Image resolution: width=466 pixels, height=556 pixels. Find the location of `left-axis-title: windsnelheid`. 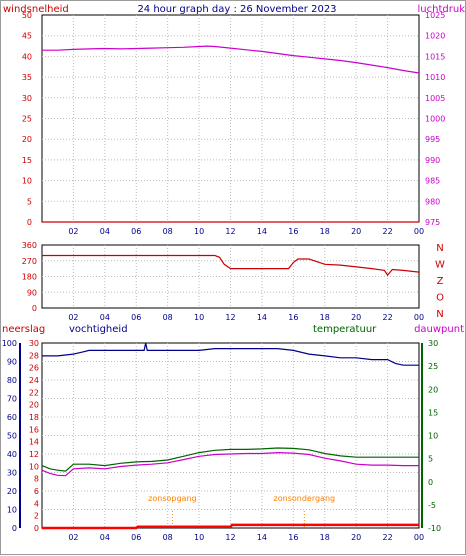

left-axis-title: windsnelheid is located at coordinates (36, 9).